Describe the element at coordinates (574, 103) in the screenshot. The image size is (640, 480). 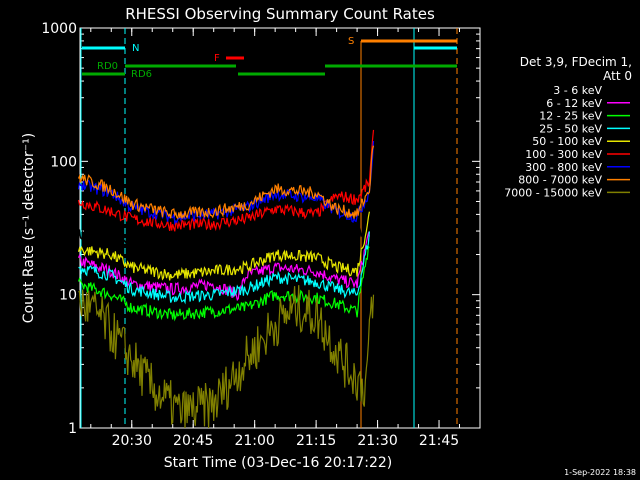
I see `legend-label: 6 - 12 keV` at that location.